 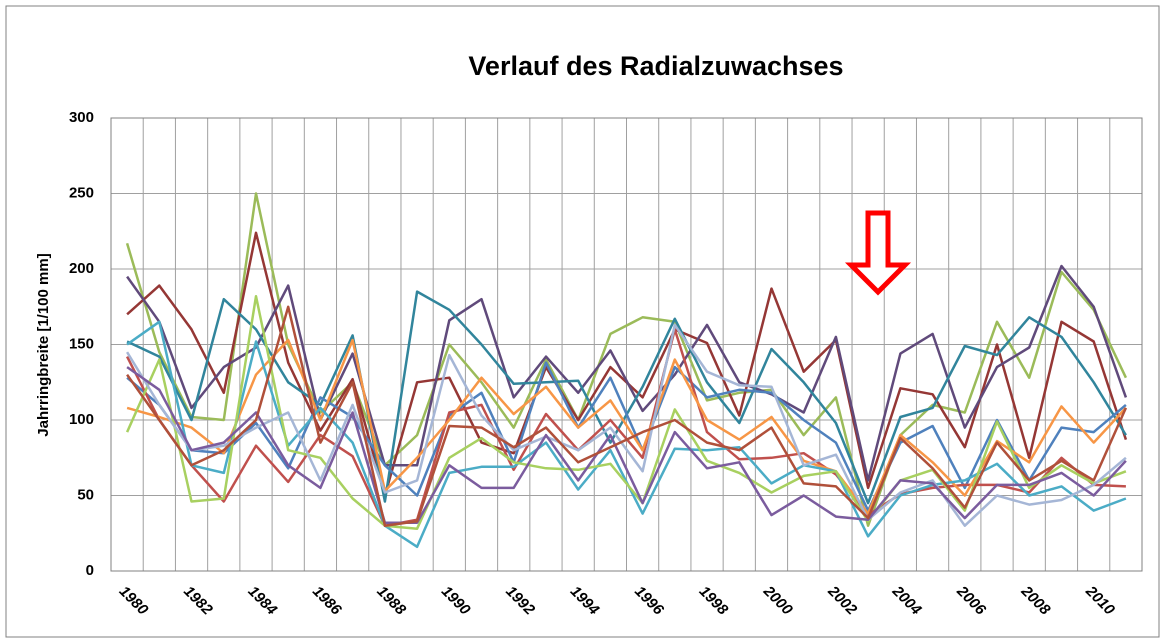 I want to click on y-tick-label: 0, so click(x=90, y=570).